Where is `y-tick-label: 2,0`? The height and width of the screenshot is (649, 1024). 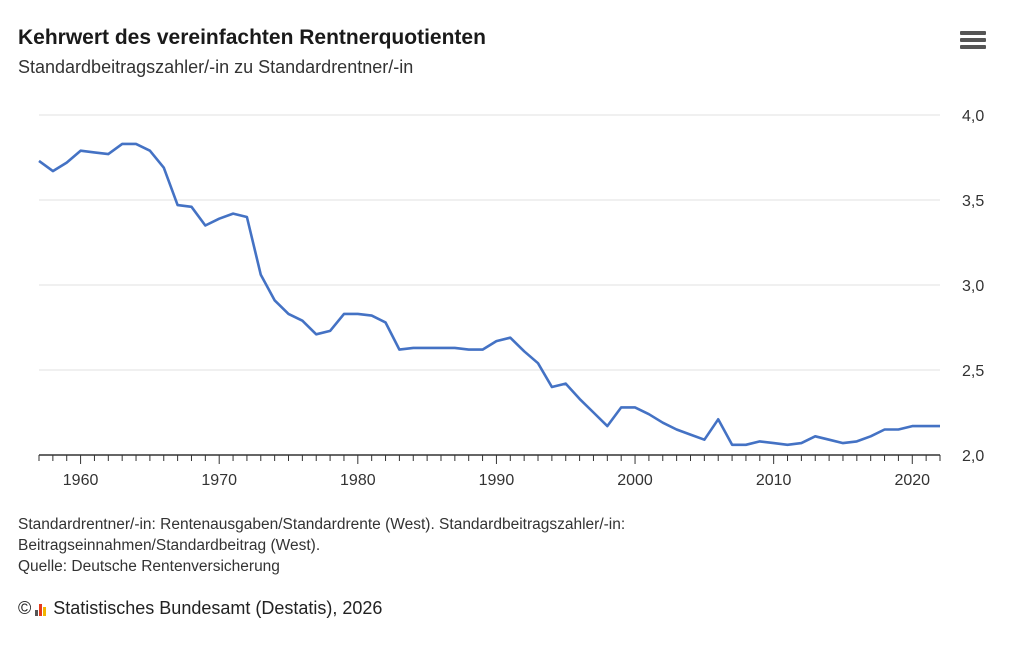
y-tick-label: 2,0 is located at coordinates (973, 456).